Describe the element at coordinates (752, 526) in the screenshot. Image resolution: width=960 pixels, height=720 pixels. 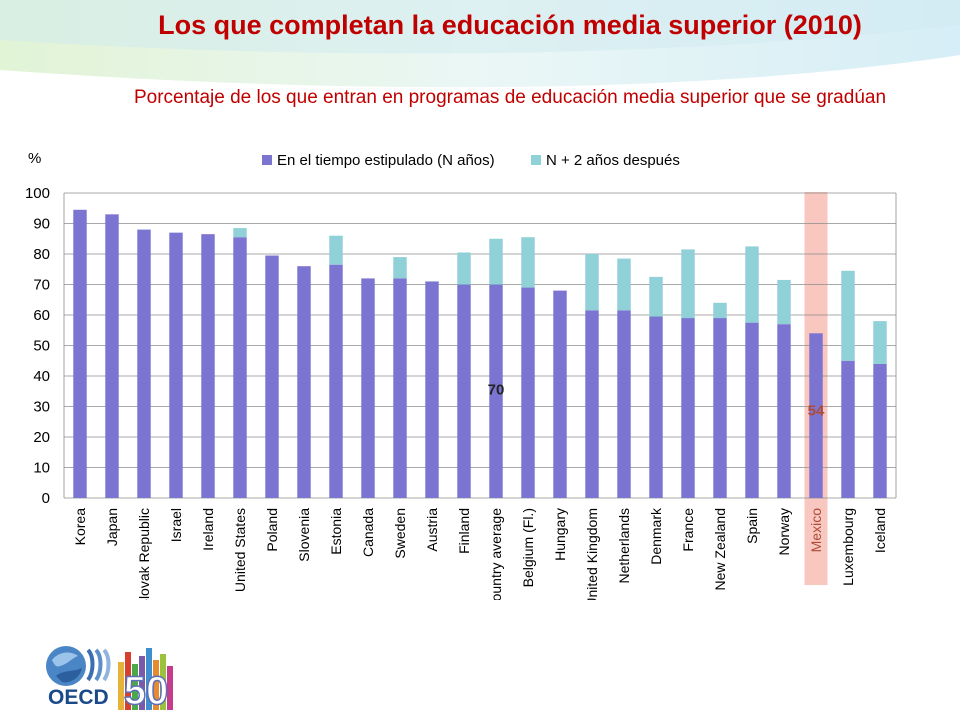
I see `x-tick-label: Spain` at that location.